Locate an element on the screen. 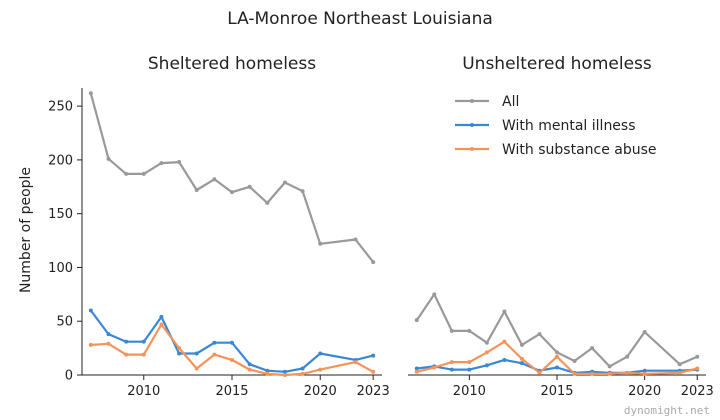 The width and height of the screenshot is (720, 420). legend-entry-with-substance-abuse: With substance abuse is located at coordinates (556, 150).